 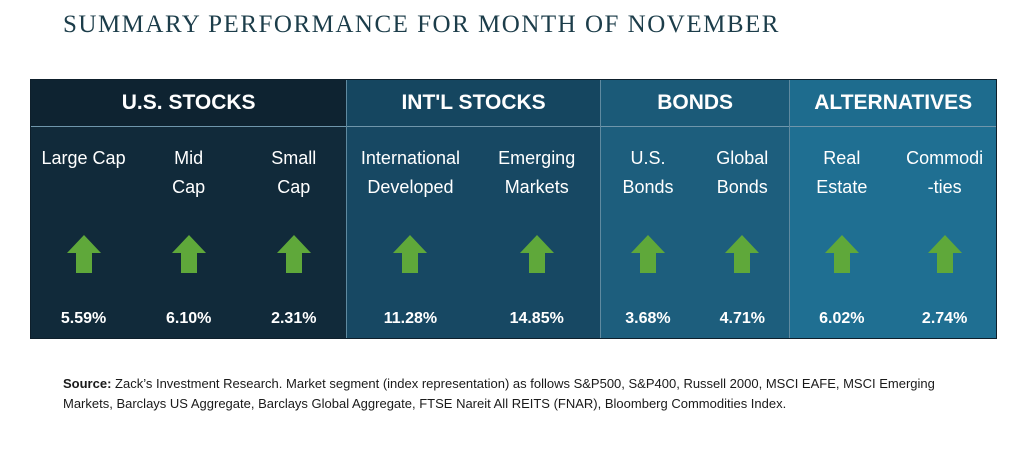 What do you see at coordinates (536, 318) in the screenshot?
I see `segment-value: 14.85%` at bounding box center [536, 318].